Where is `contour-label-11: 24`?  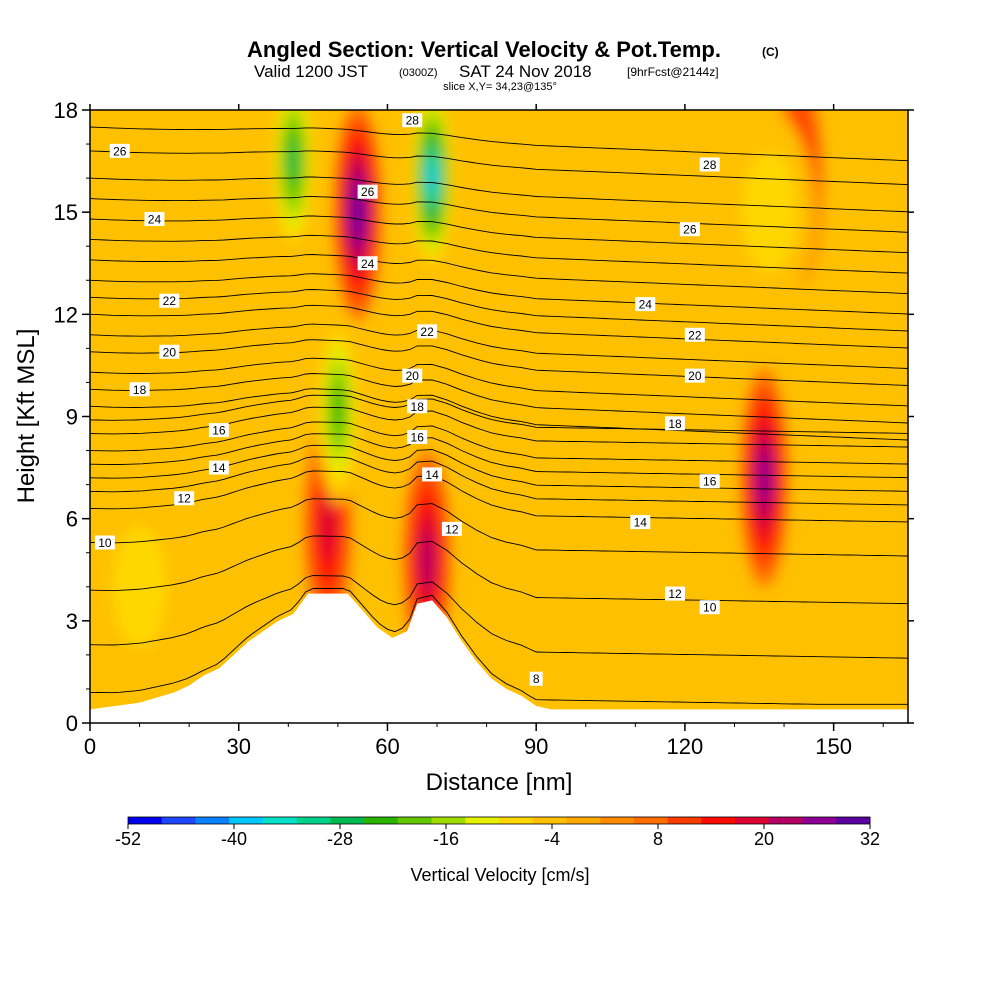 contour-label-11: 24 is located at coordinates (367, 263).